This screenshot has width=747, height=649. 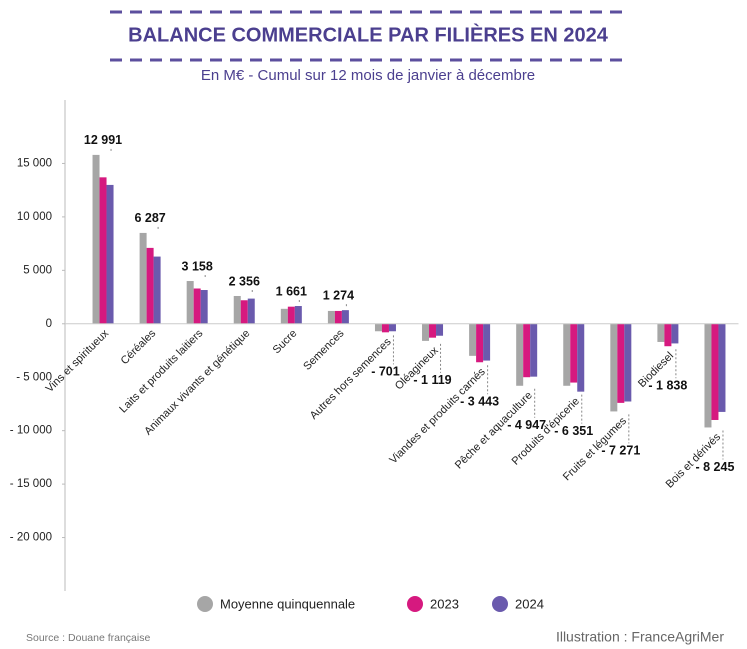 I want to click on data-label: - 1 119, so click(x=432, y=380).